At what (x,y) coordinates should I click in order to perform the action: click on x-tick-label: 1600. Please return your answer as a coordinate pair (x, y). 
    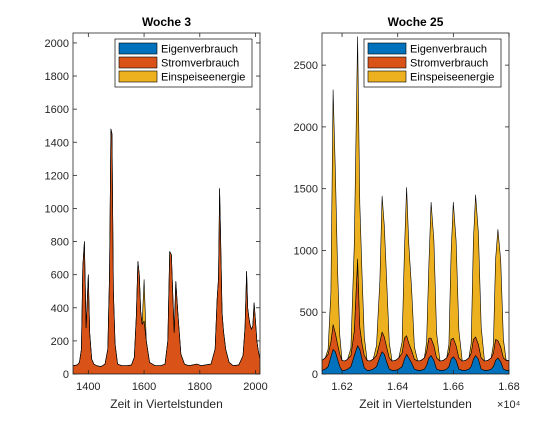
    Looking at the image, I should click on (144, 387).